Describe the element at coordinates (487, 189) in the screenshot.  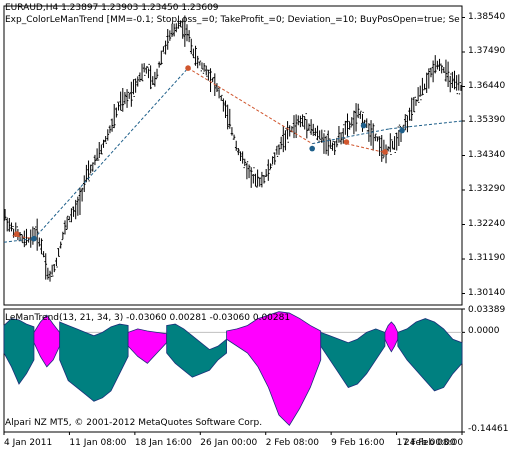
I see `price-tick-label: 1.33290` at that location.